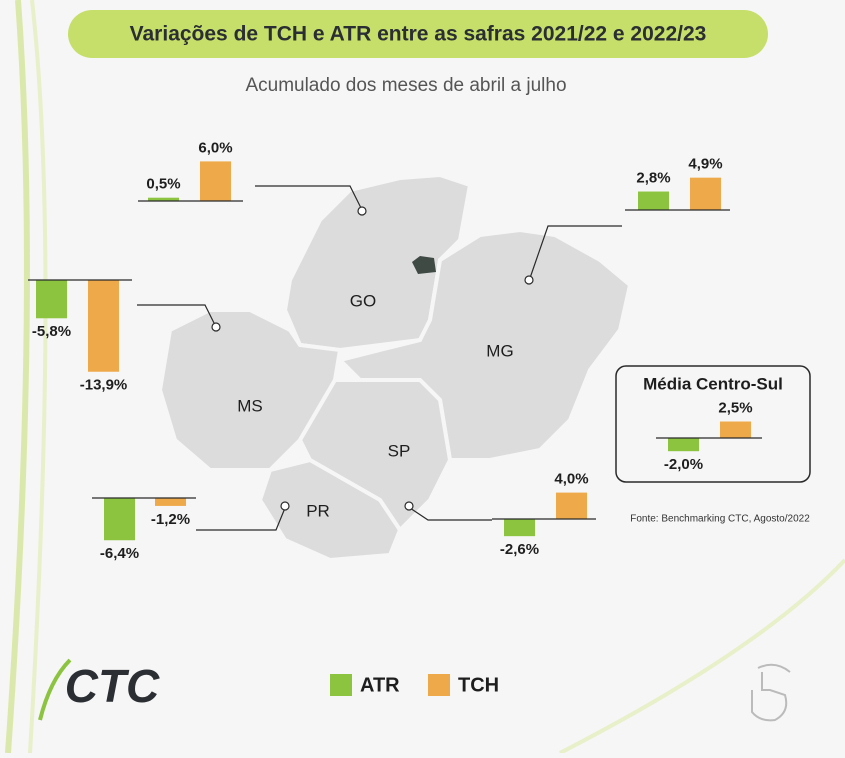 The height and width of the screenshot is (758, 845). I want to click on value-label: 2,5%, so click(735, 407).